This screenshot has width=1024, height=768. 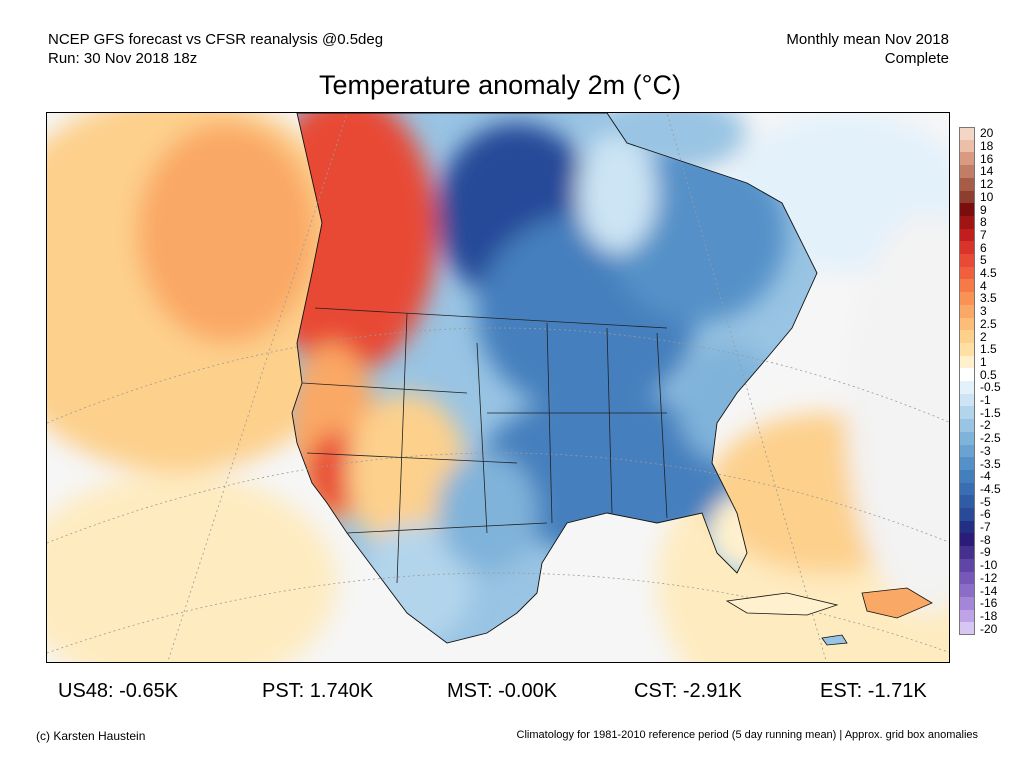 What do you see at coordinates (988, 323) in the screenshot?
I see `color-scale-label: 2.5` at bounding box center [988, 323].